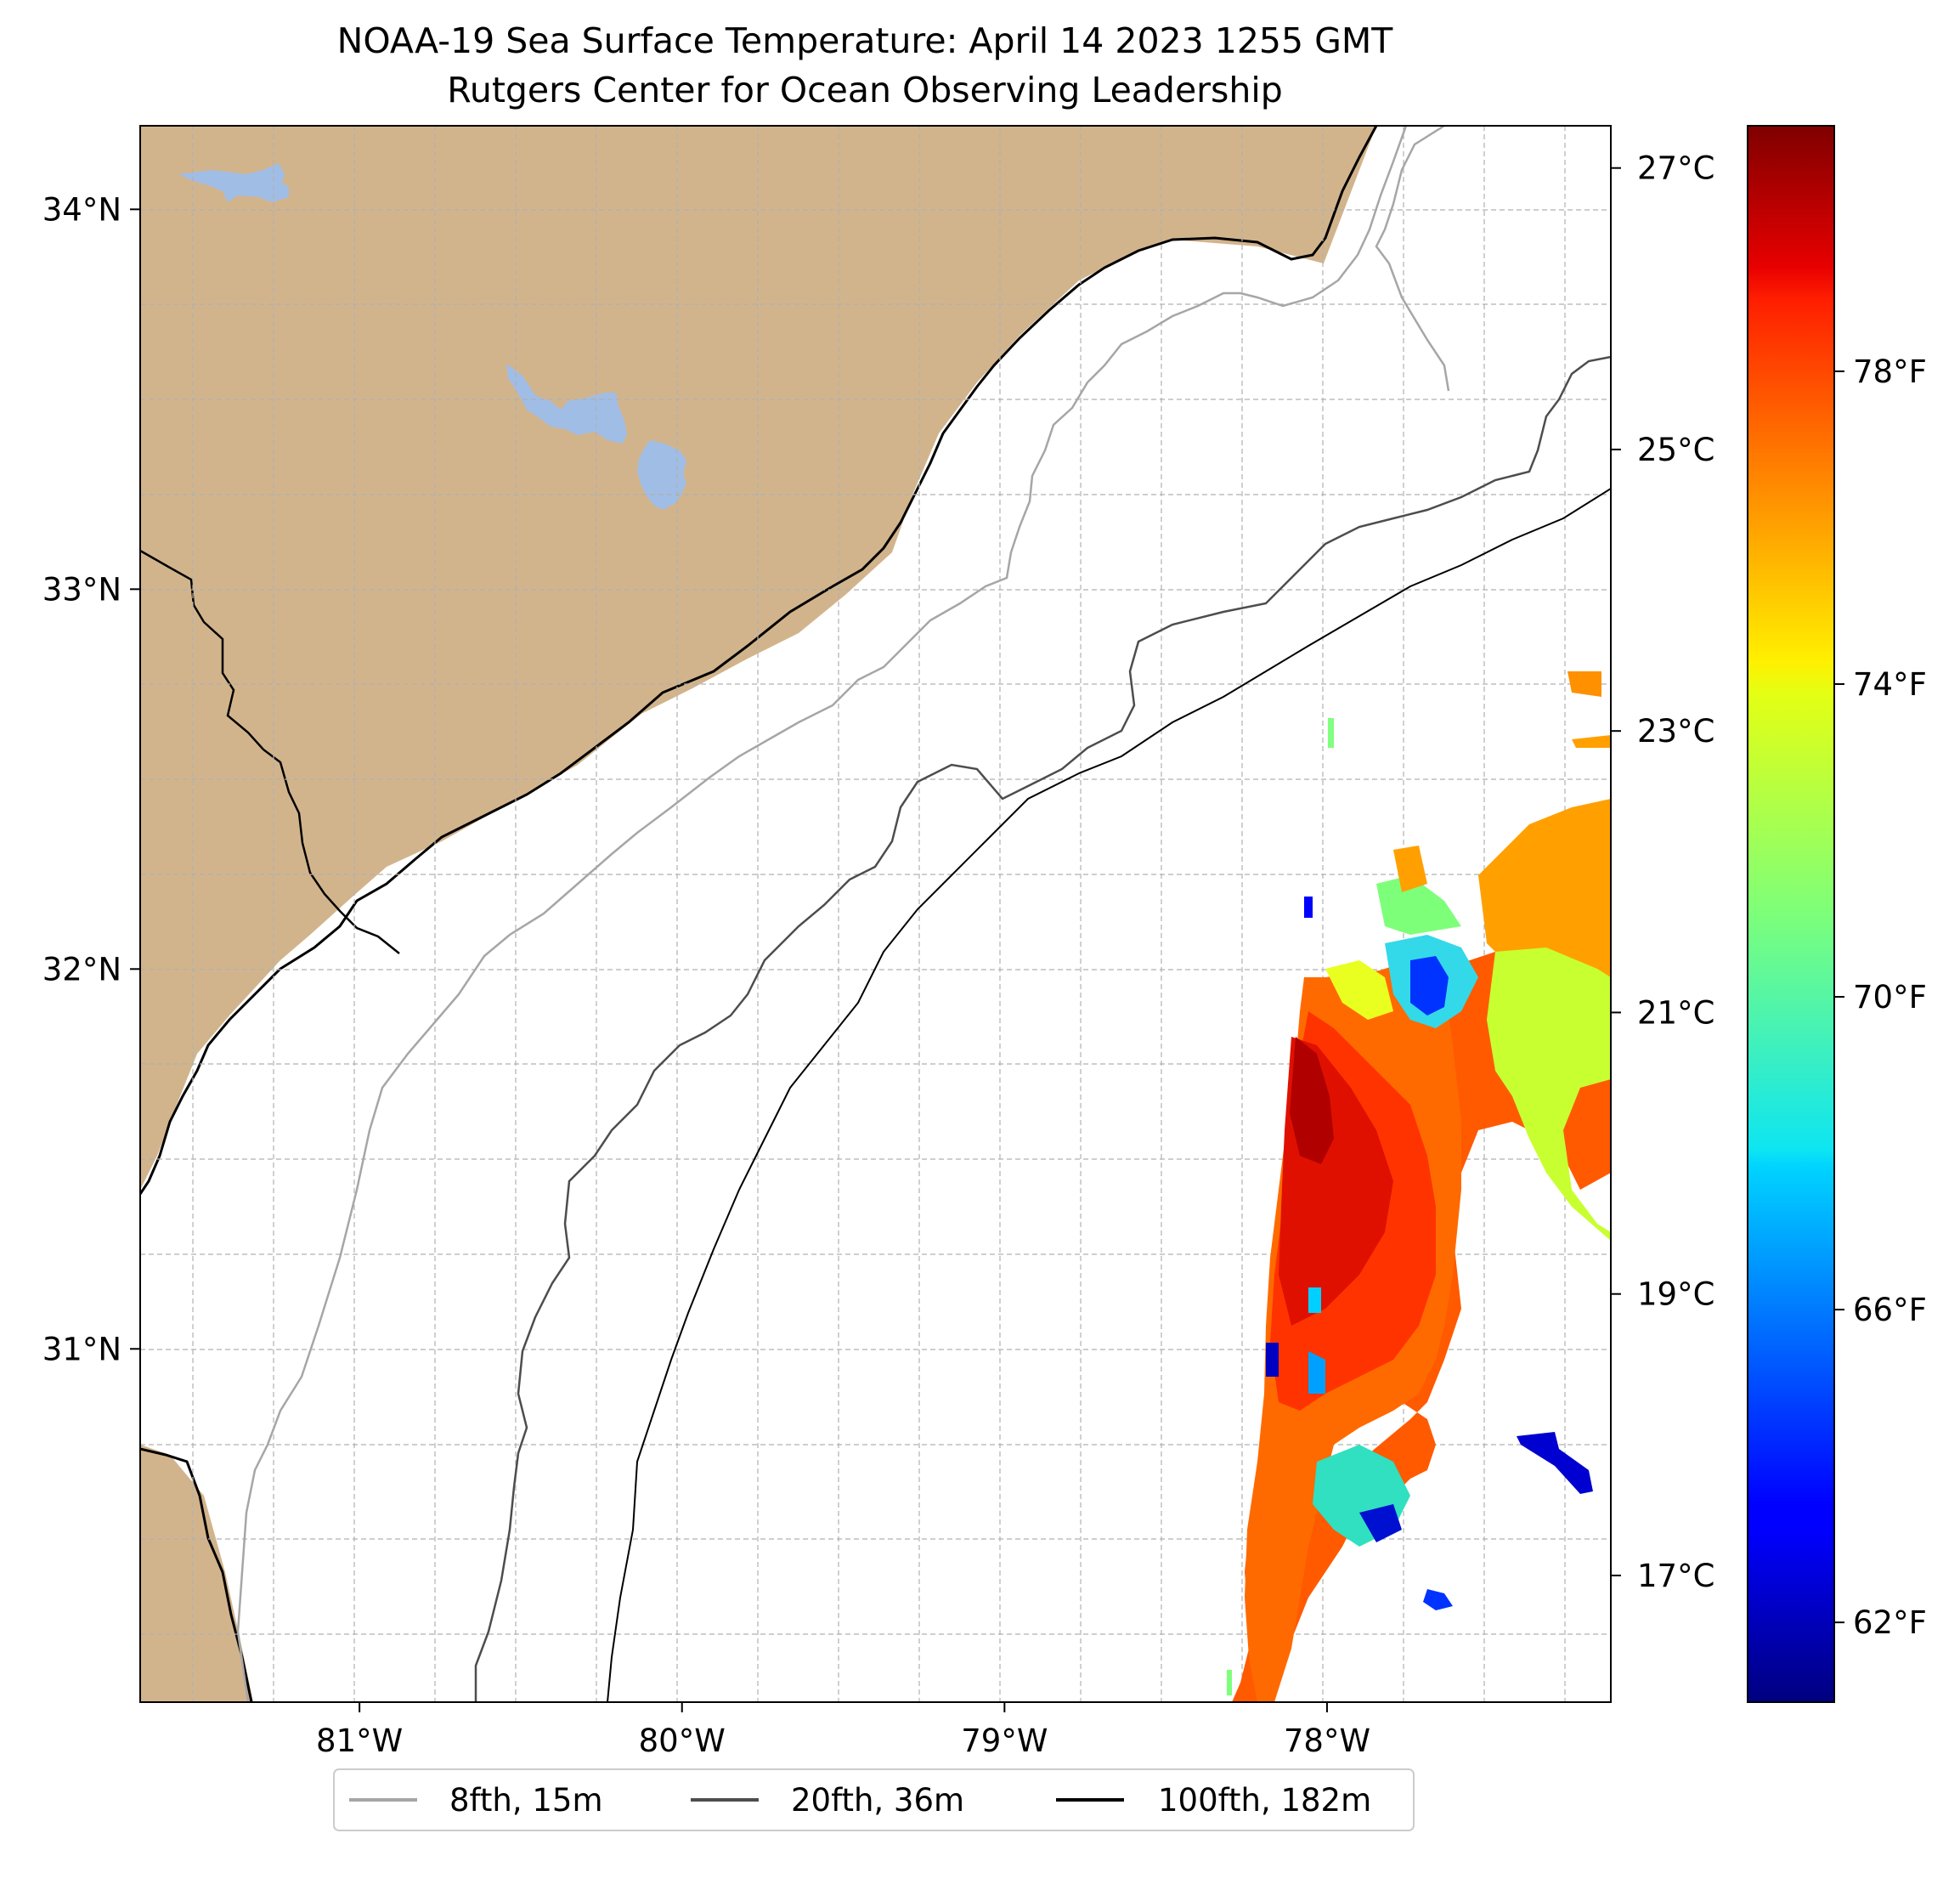  I want to click on legend-label-8fth: 8fth, 15m, so click(526, 1800).